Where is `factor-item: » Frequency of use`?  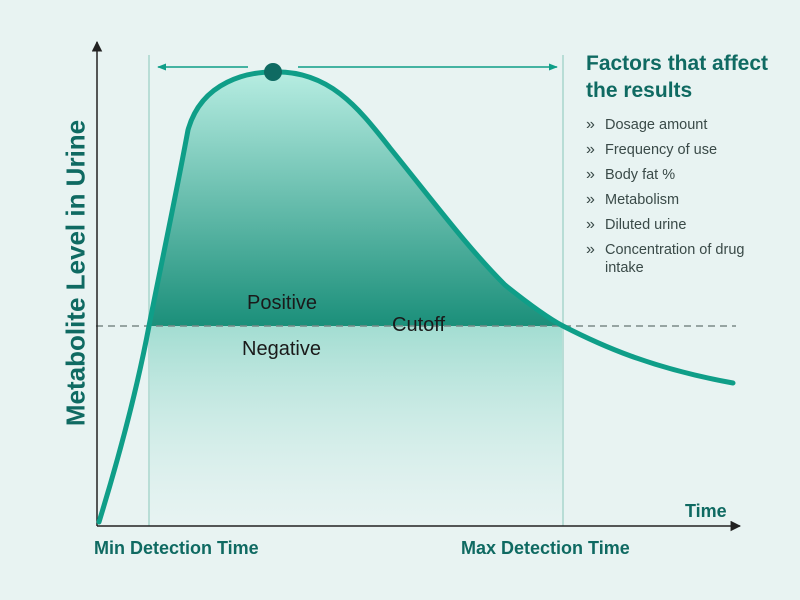
factor-item: » Frequency of use is located at coordinates (686, 150).